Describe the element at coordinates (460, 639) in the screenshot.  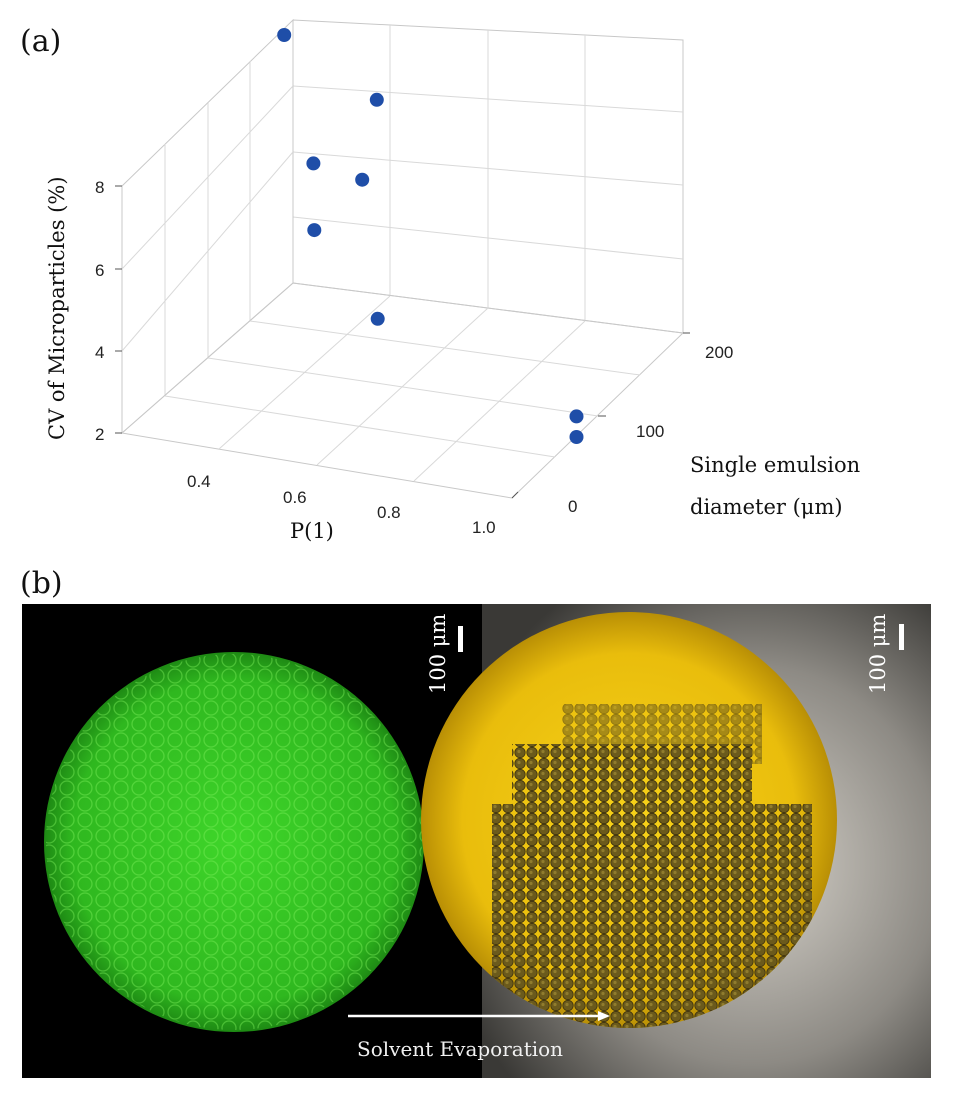
I see `scale-bar-left` at that location.